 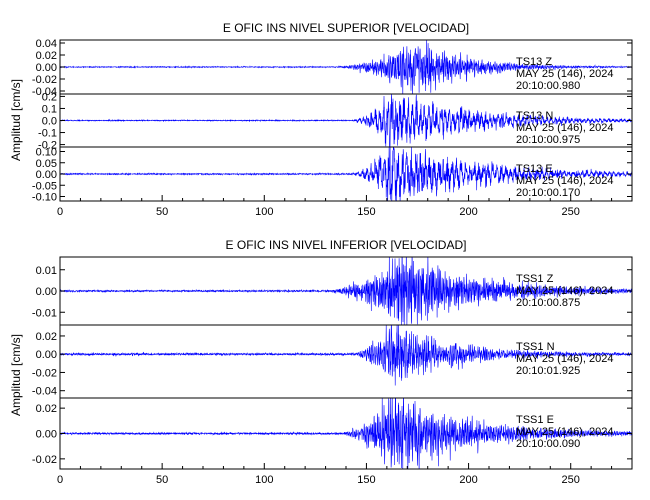 What do you see at coordinates (535, 279) in the screenshot?
I see `panel-station-label: TSS1 Z` at bounding box center [535, 279].